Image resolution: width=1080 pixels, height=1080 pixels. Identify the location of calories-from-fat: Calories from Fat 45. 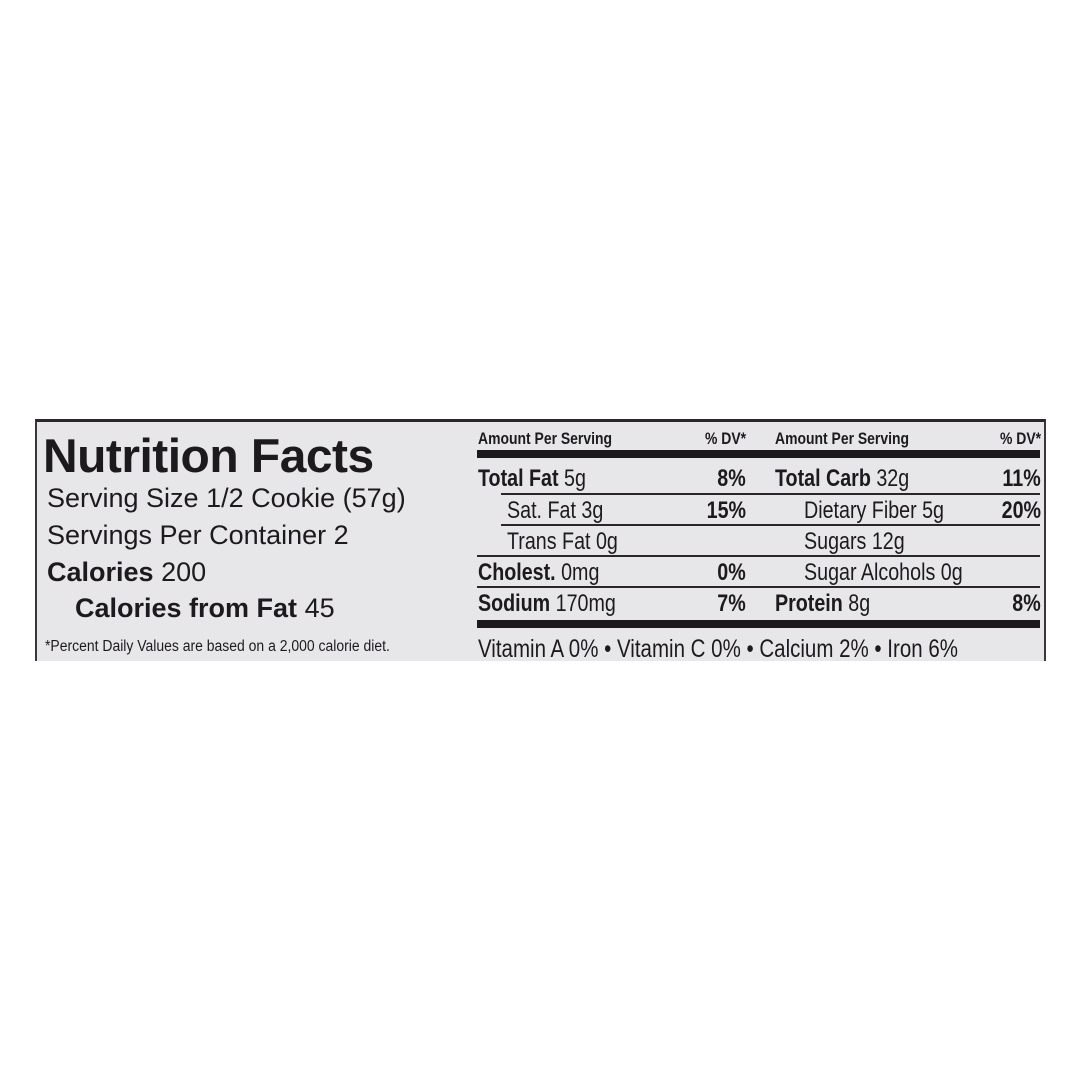
(205, 608).